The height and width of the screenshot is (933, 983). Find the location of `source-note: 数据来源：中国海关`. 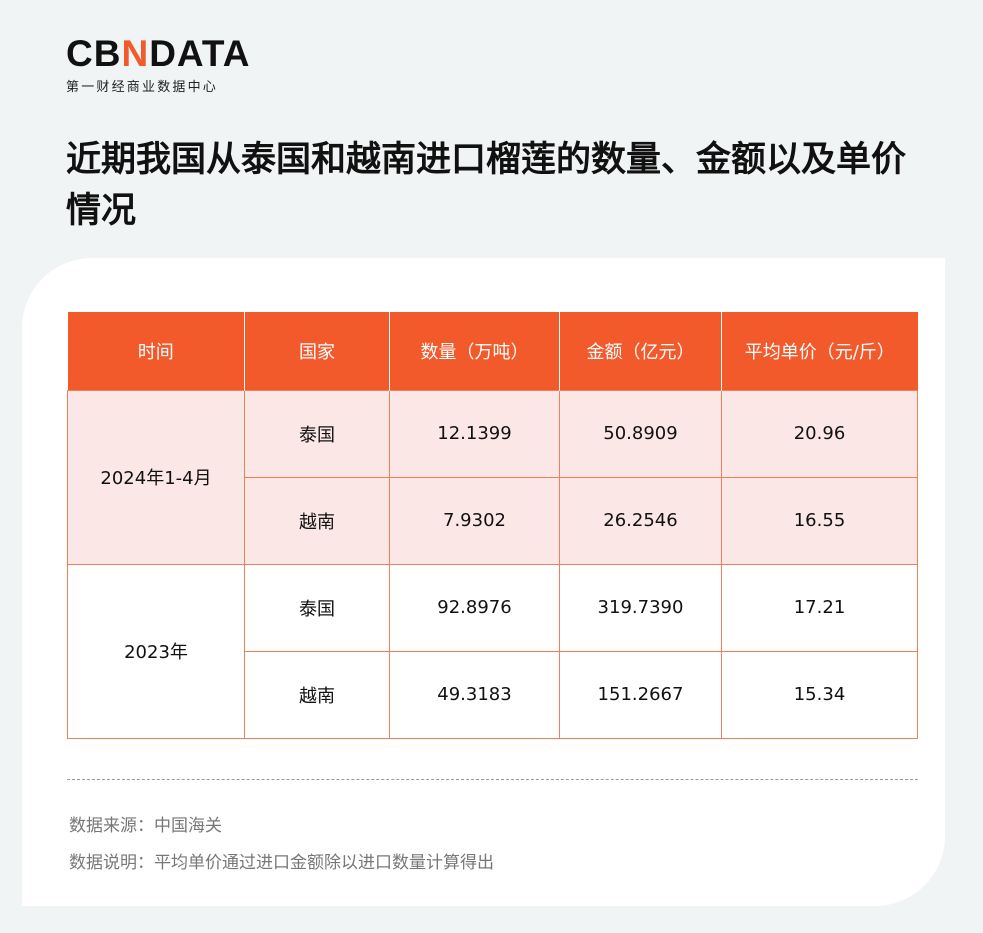

source-note: 数据来源：中国海关 is located at coordinates (145, 826).